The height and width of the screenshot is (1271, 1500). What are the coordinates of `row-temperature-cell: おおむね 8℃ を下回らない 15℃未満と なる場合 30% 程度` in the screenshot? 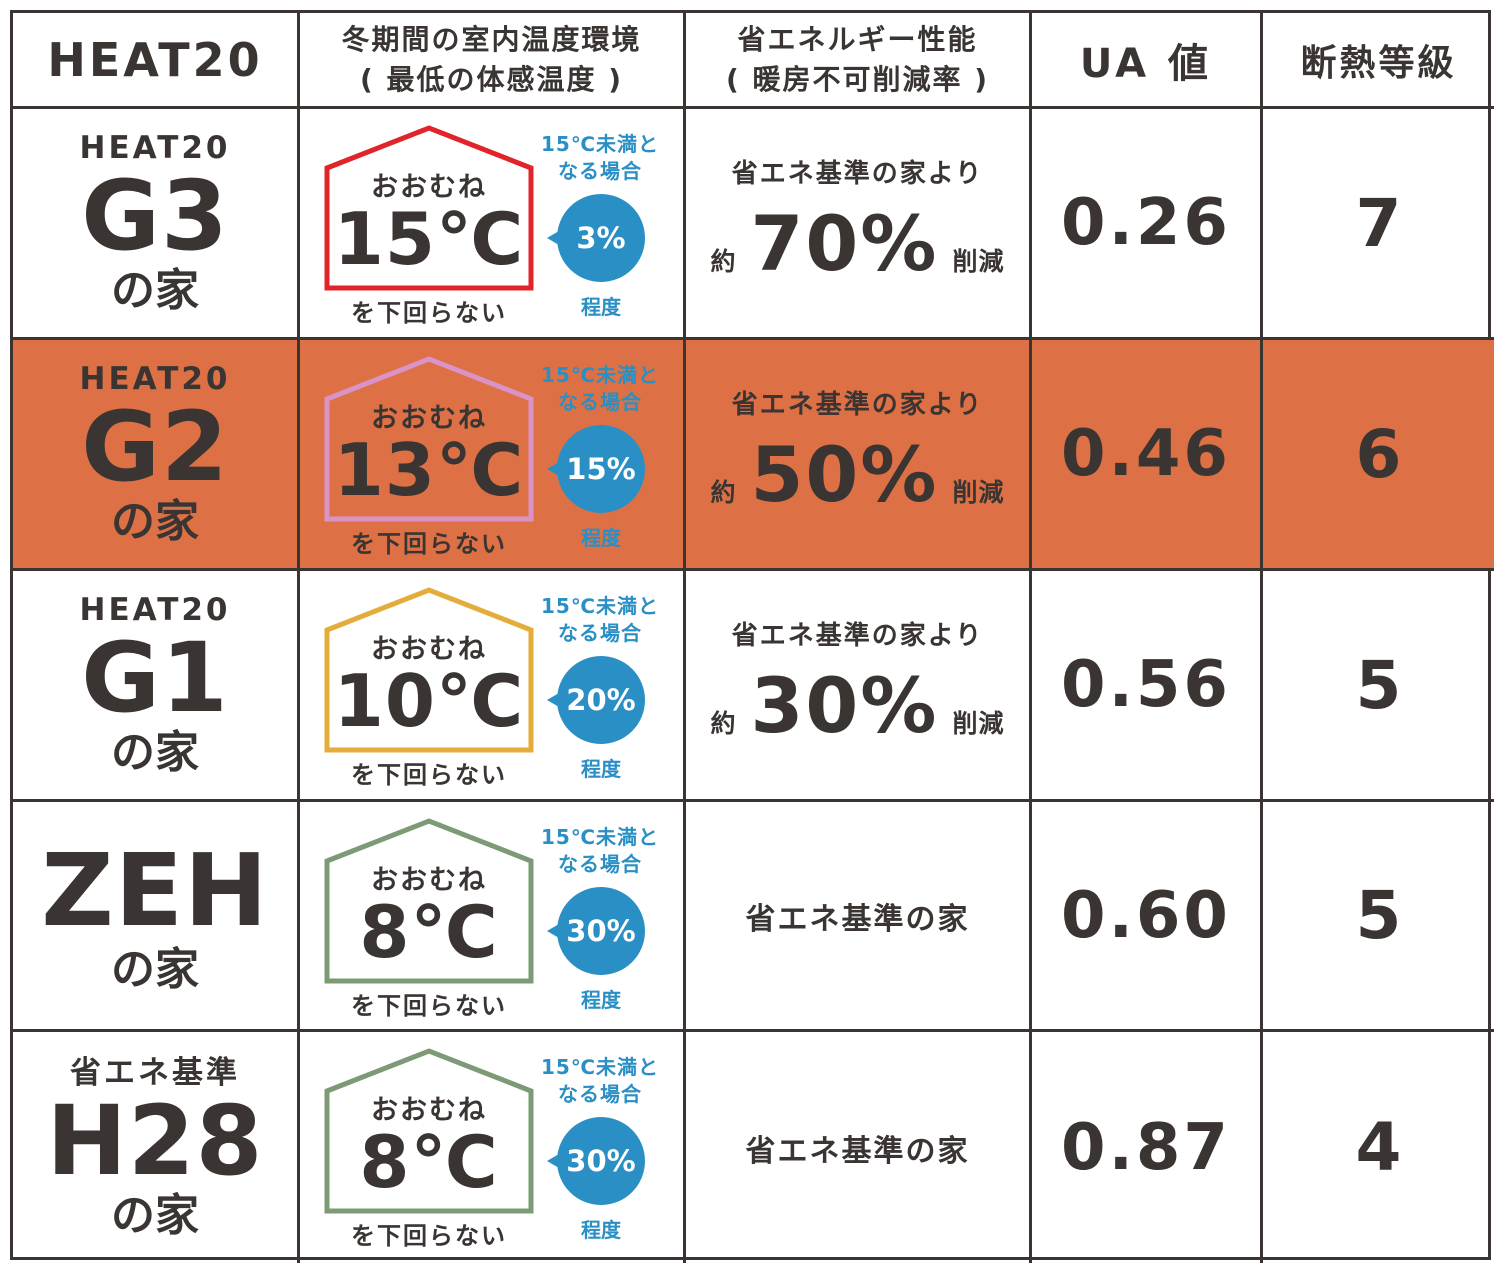 It's located at (493, 1147).